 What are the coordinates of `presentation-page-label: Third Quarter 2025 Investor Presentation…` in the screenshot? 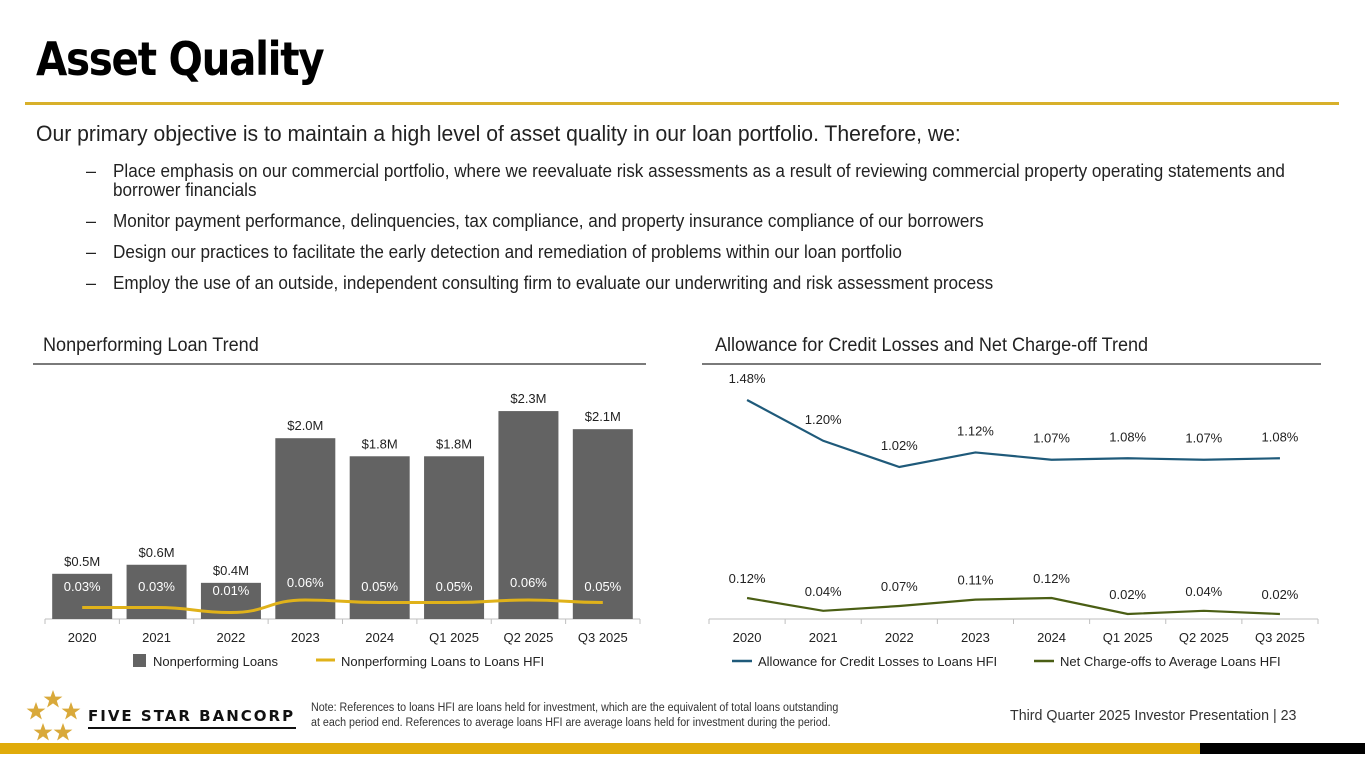 It's located at (1153, 715).